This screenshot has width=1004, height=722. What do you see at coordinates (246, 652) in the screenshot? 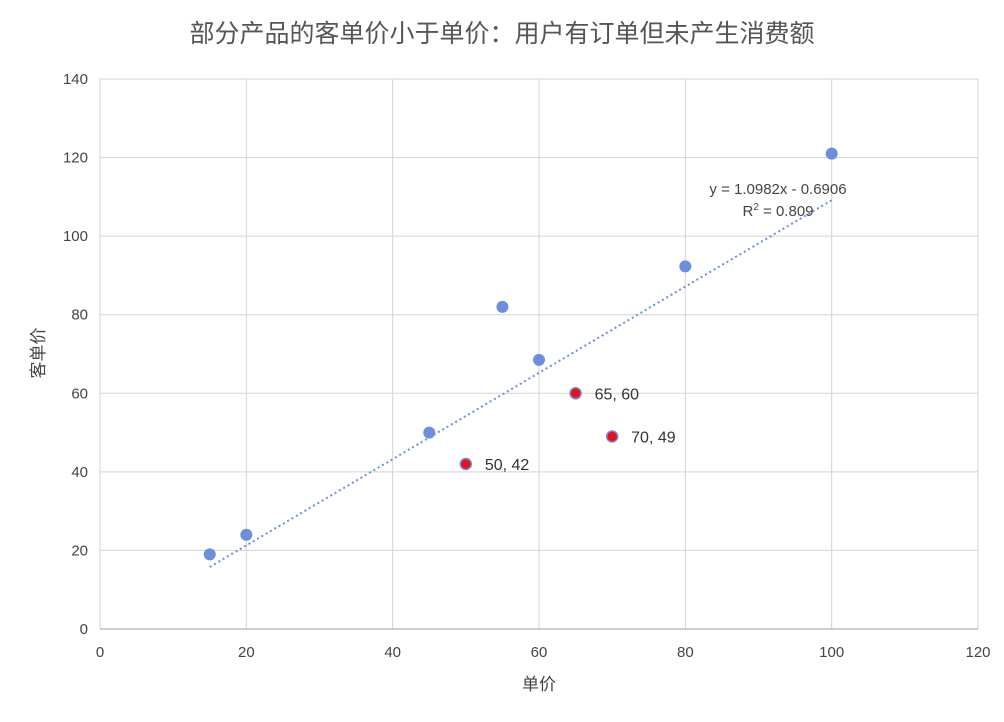
I see `x-tick-label: 20` at bounding box center [246, 652].